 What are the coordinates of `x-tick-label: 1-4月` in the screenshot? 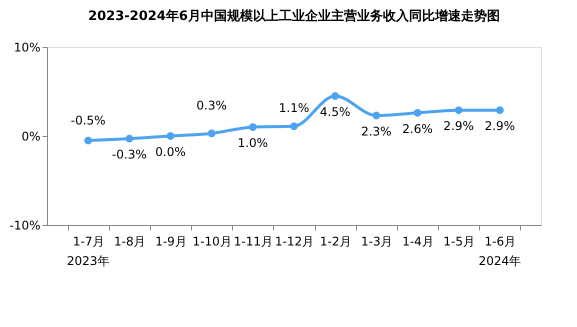 It's located at (418, 241).